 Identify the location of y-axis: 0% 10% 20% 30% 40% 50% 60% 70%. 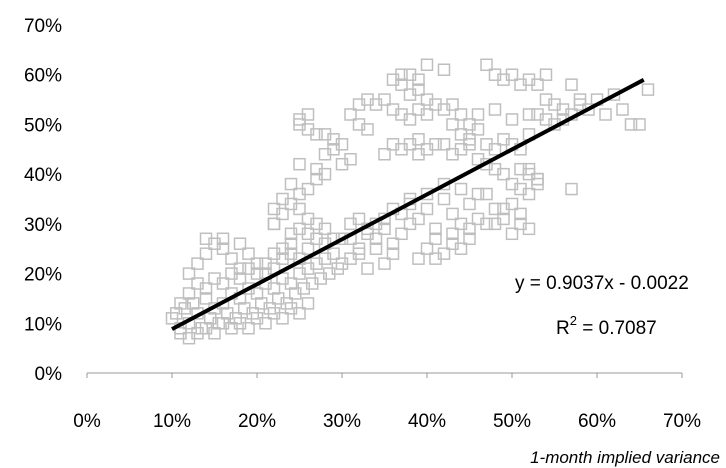
(43, 200).